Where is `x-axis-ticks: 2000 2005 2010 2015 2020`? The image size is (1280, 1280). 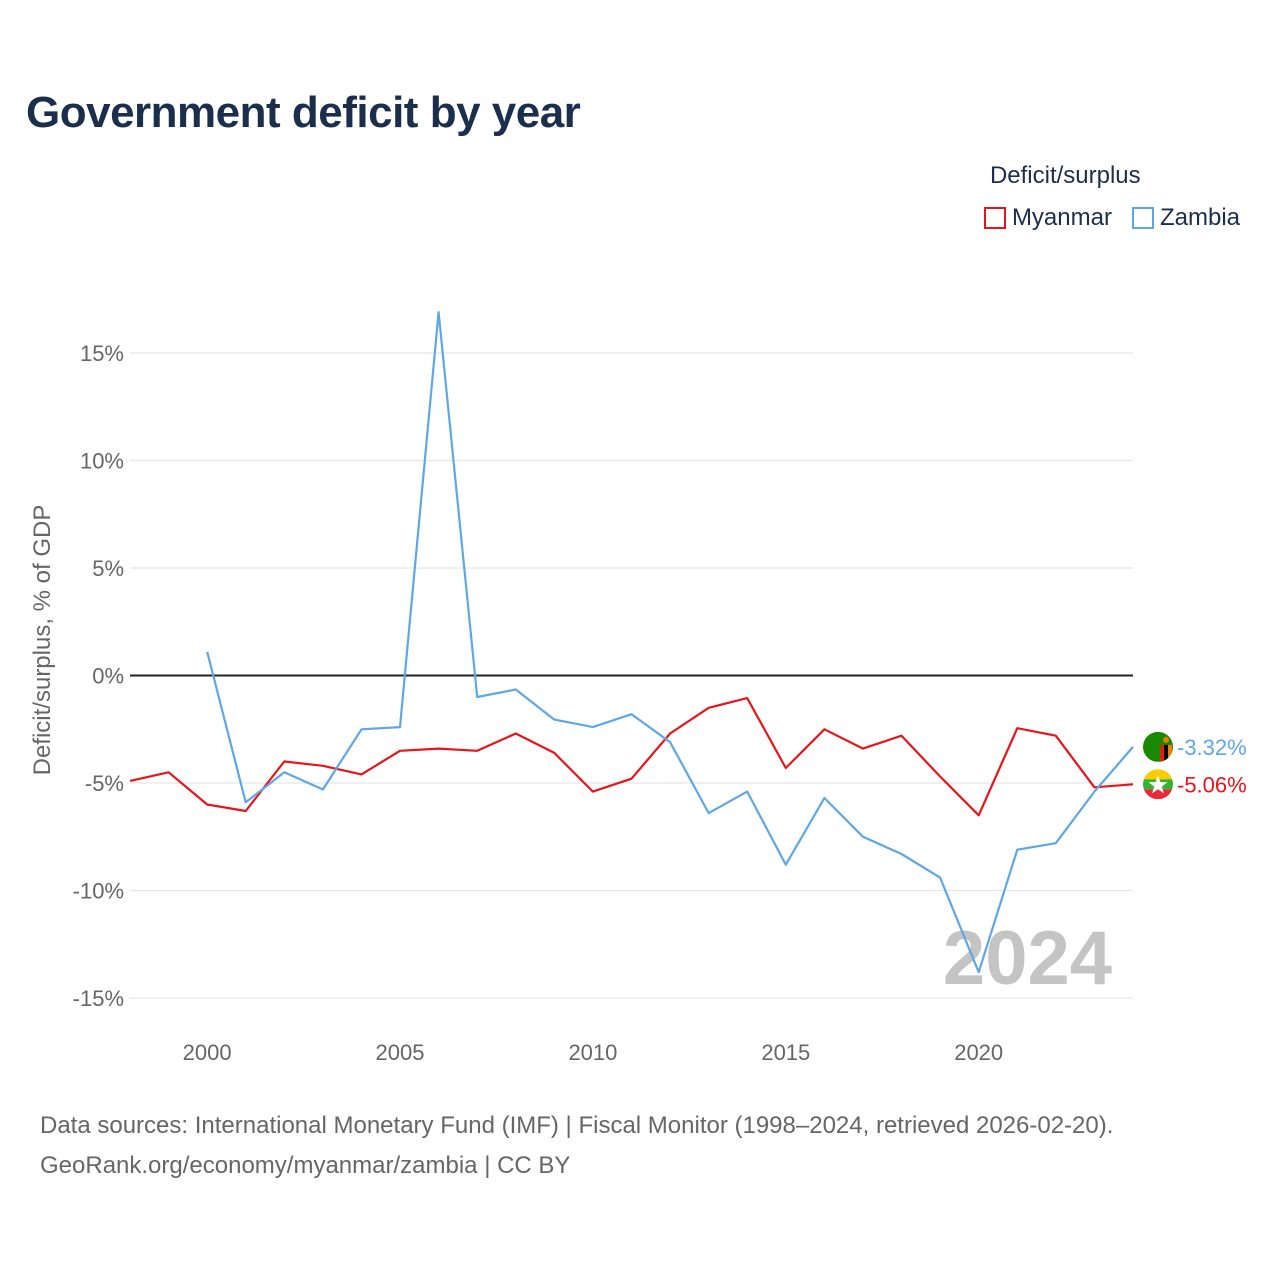
x-axis-ticks: 2000 2005 2010 2015 2020 is located at coordinates (593, 1052).